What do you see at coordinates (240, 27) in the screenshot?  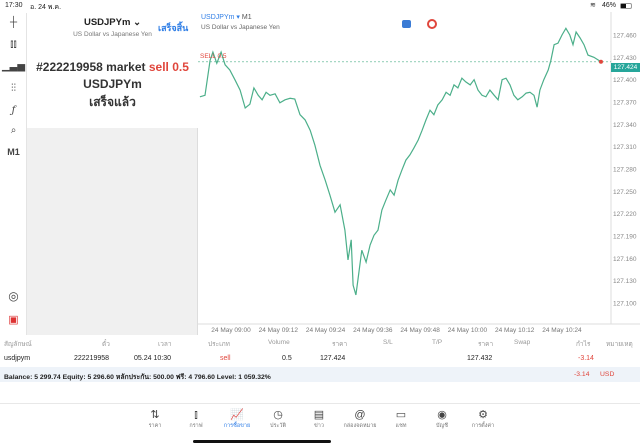 I see `chart-description: US Dollar vs Japanese Yen` at bounding box center [240, 27].